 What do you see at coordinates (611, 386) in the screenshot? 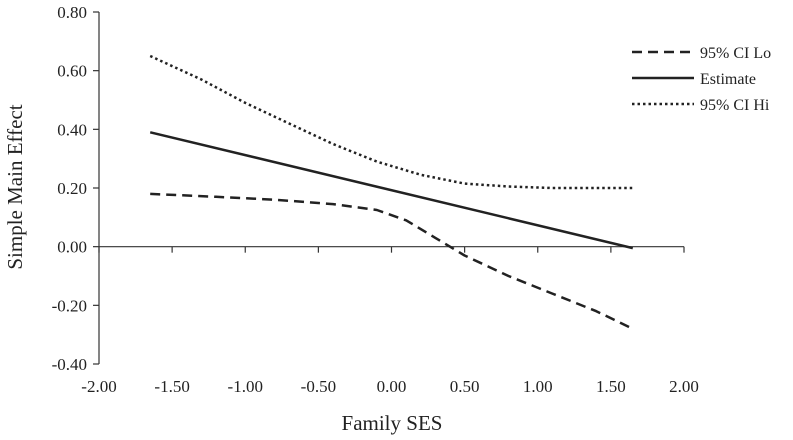
I see `x-tick-label: 1.50` at bounding box center [611, 386].